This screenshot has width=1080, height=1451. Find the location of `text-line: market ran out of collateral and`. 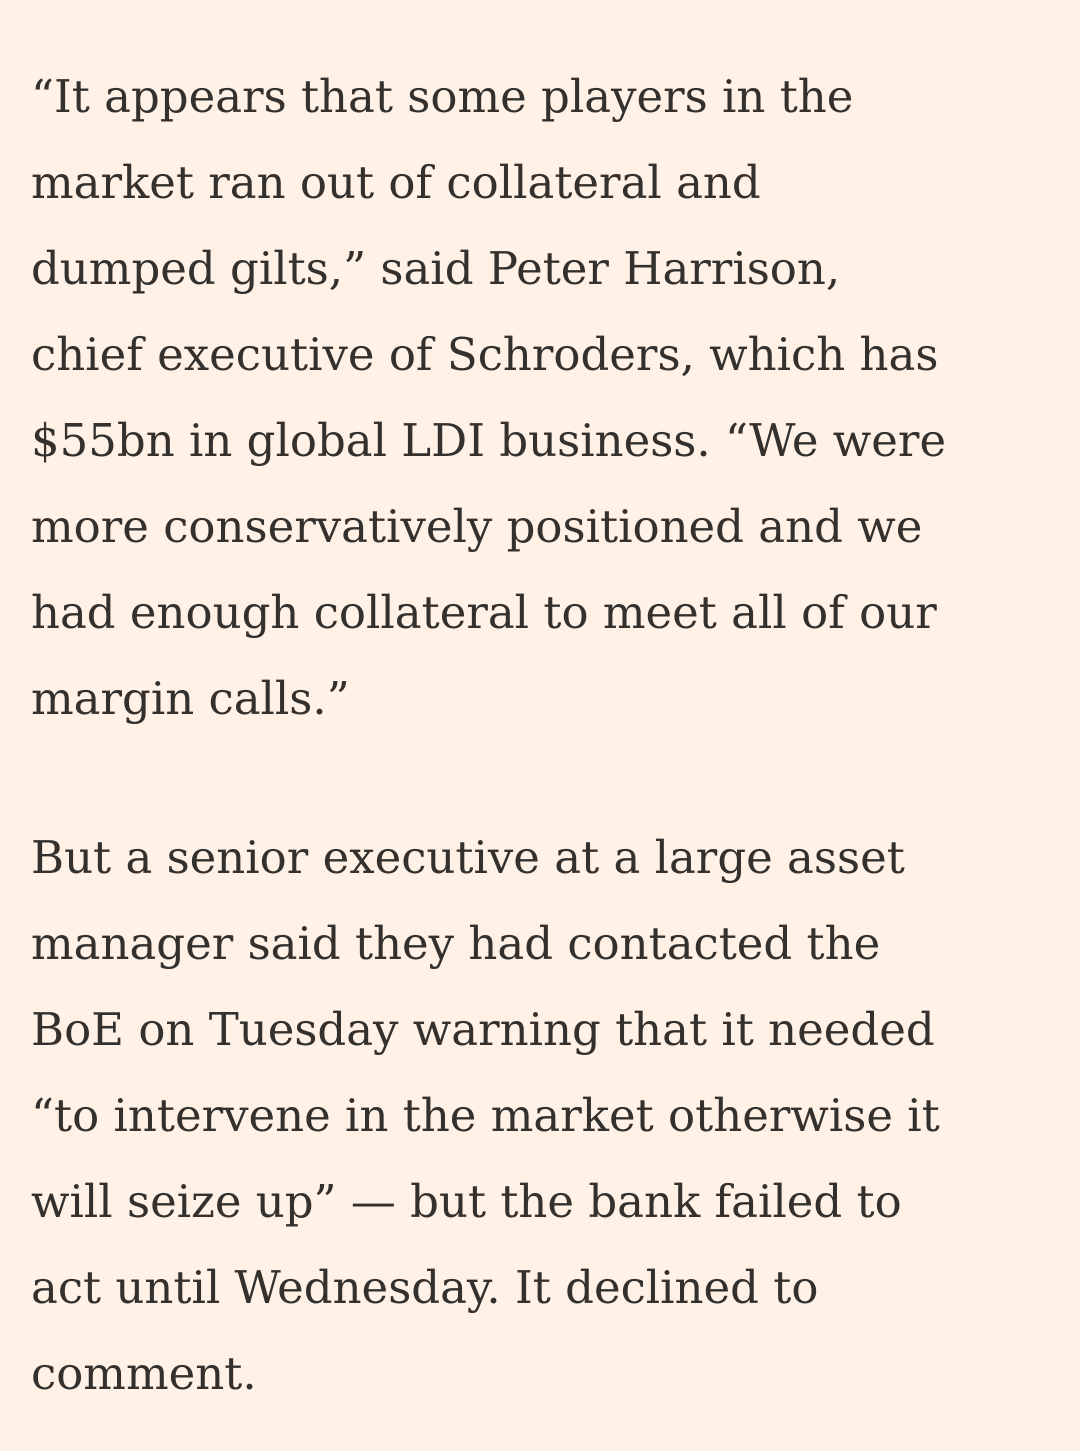

text-line: market ran out of collateral and is located at coordinates (396, 182).